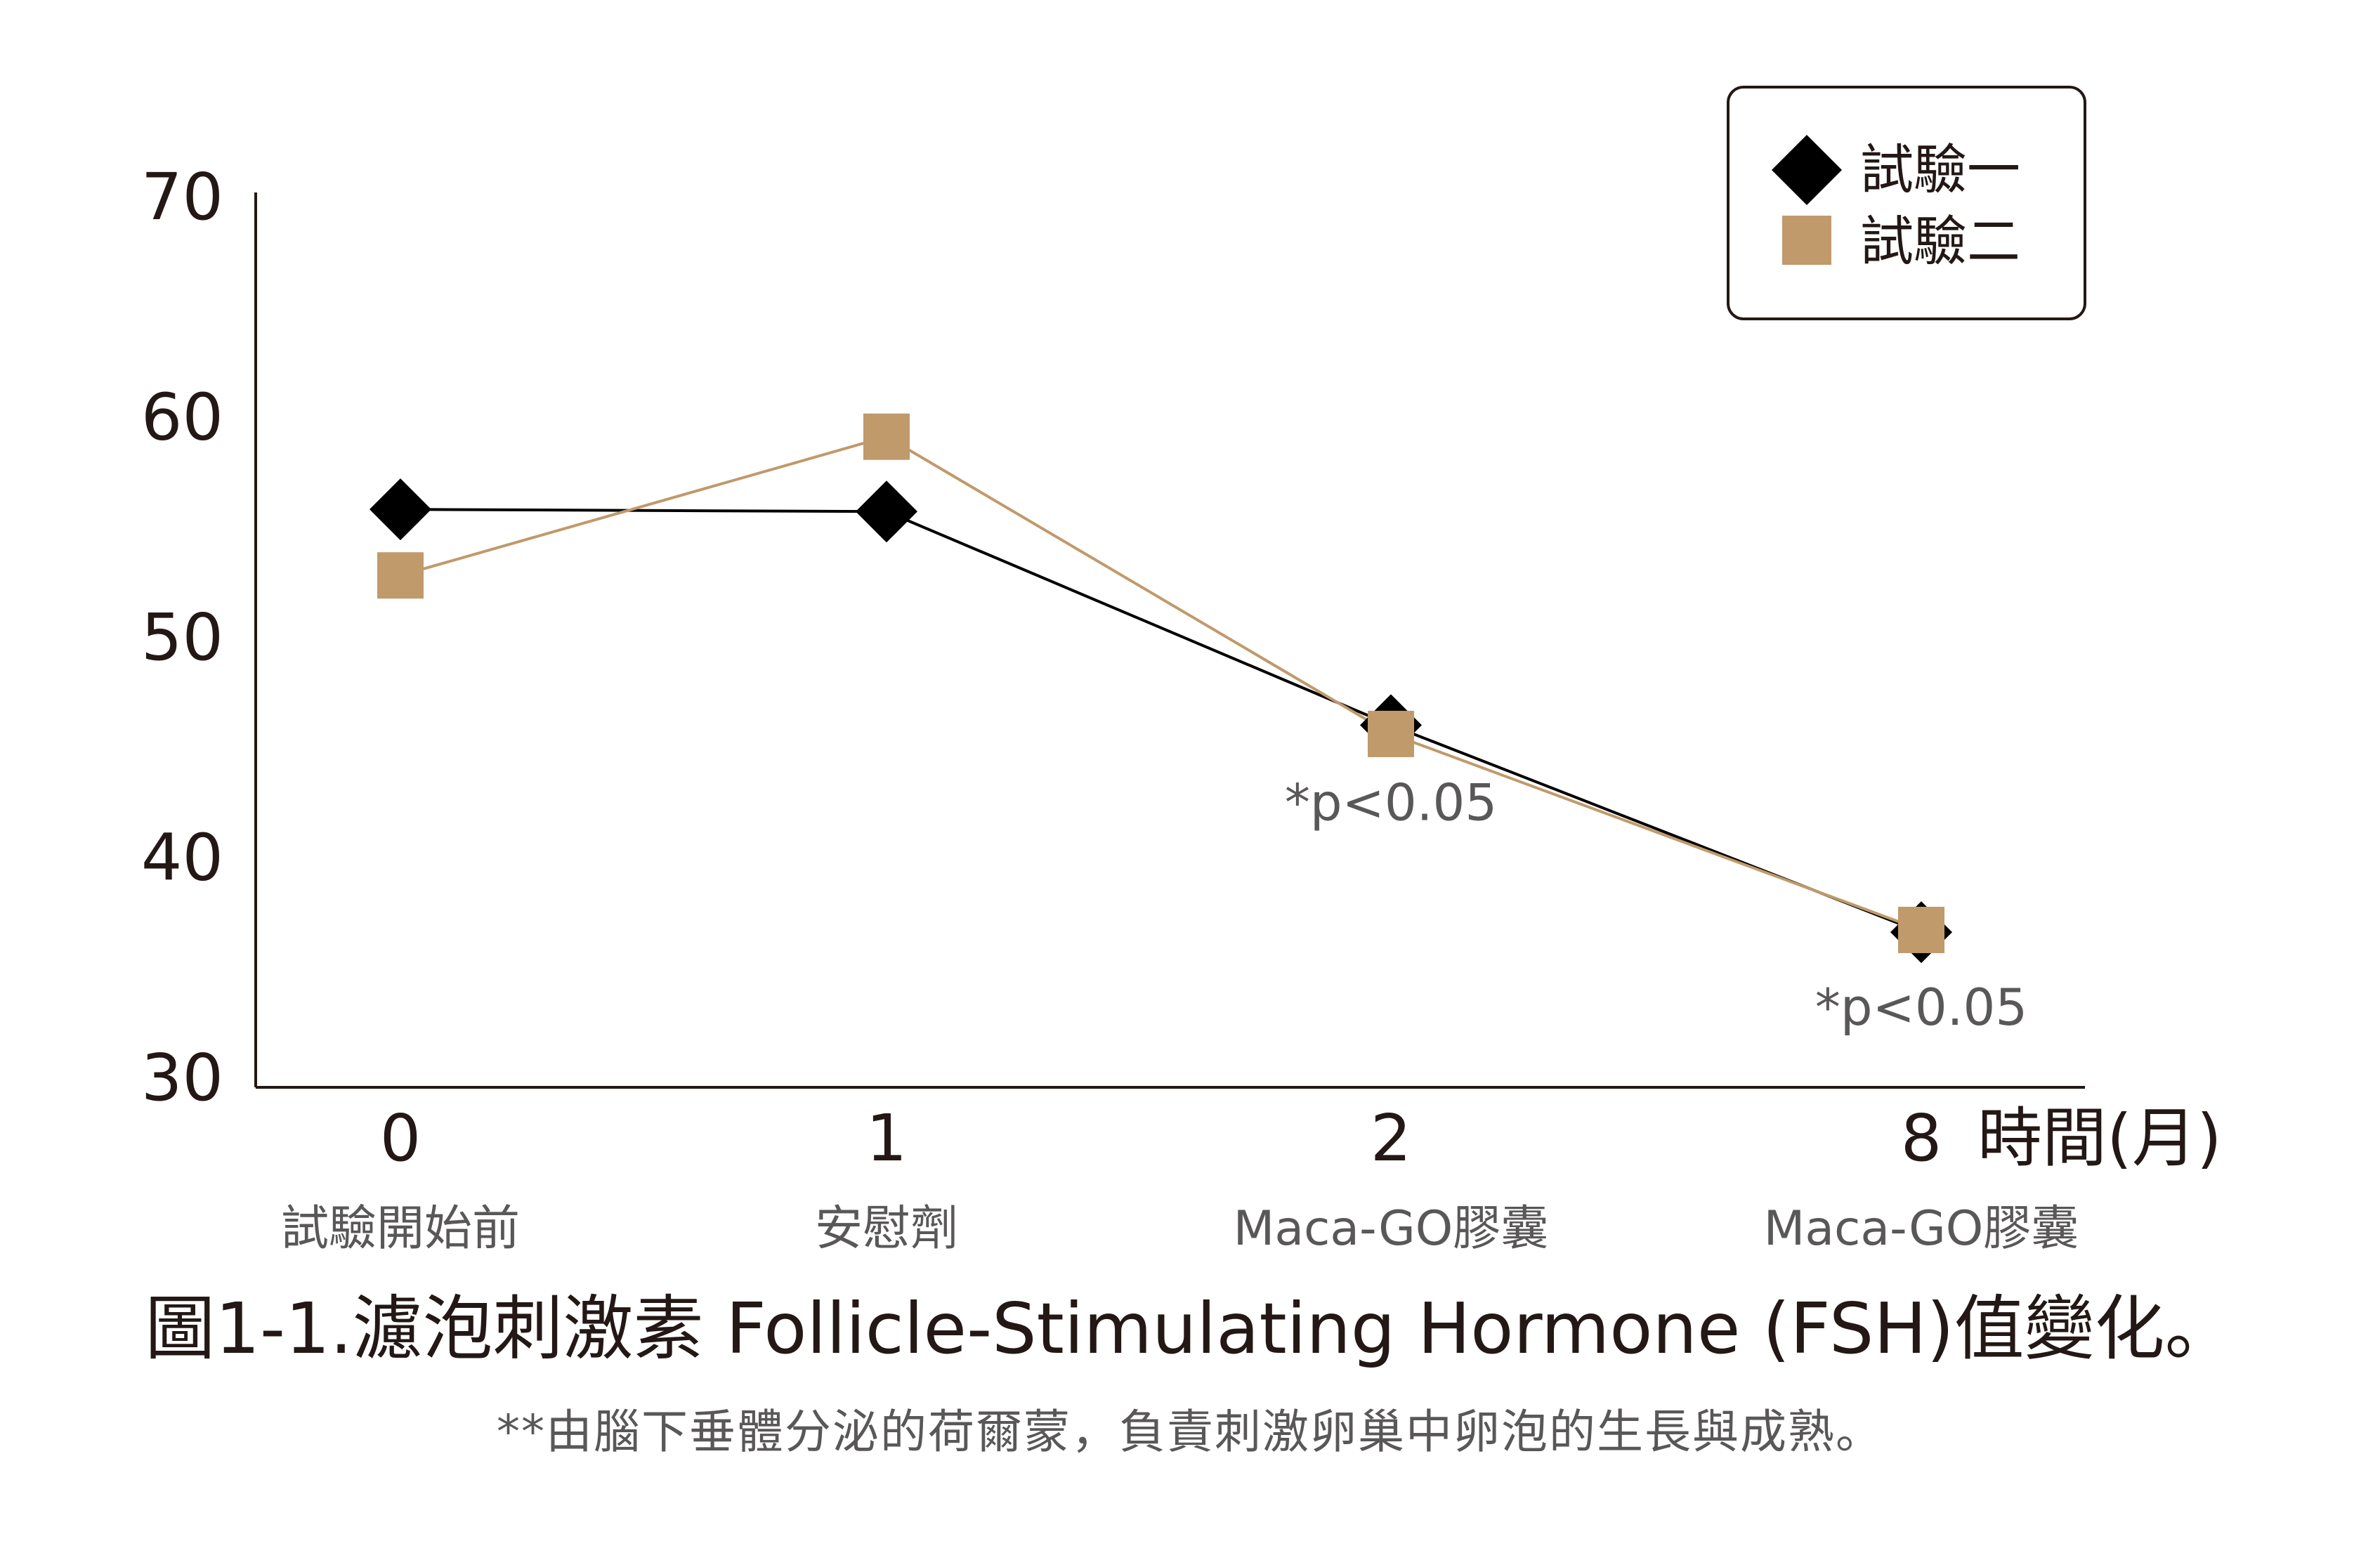 This screenshot has width=2380, height=1546. Describe the element at coordinates (182, 418) in the screenshot. I see `y-tick-label: 60` at that location.